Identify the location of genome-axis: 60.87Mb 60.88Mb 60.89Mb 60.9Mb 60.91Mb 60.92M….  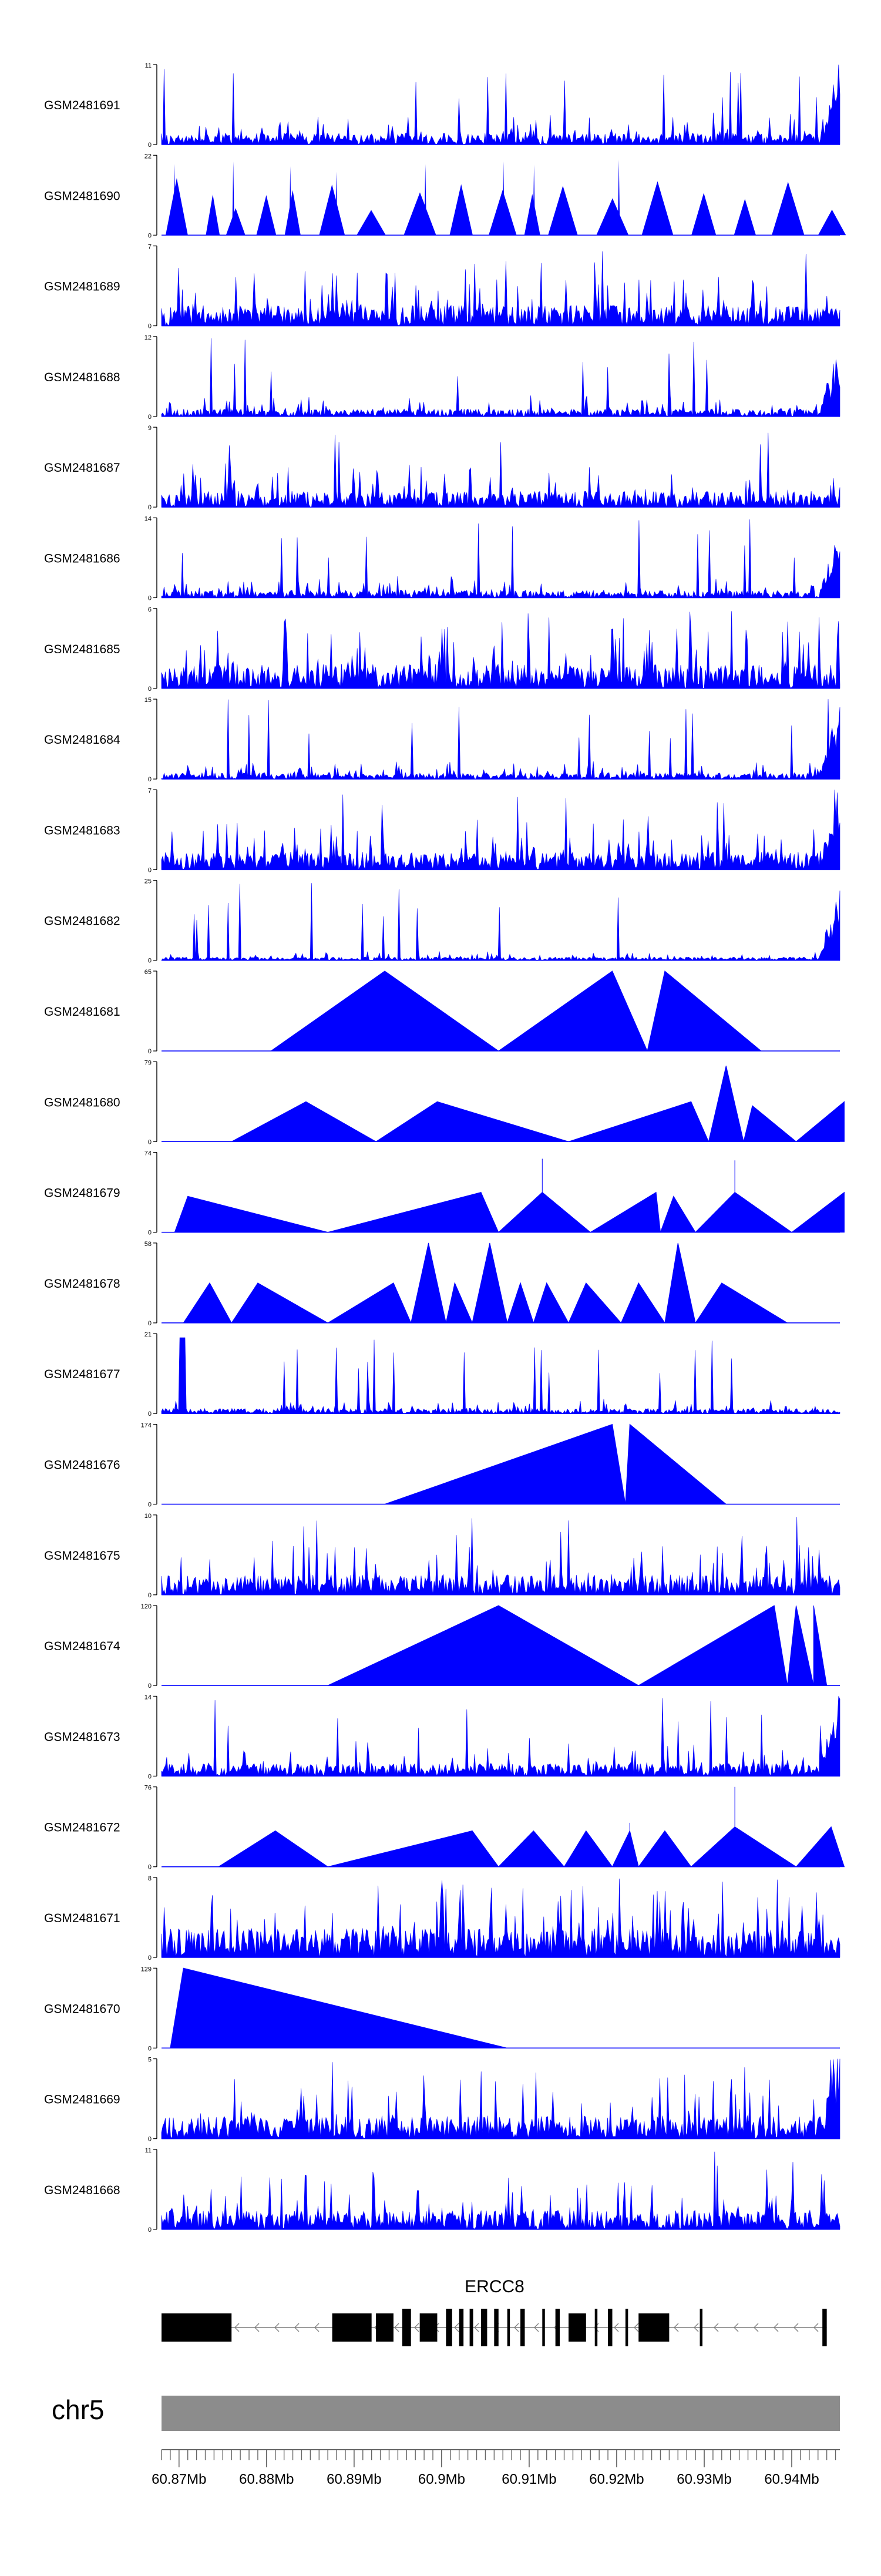
(496, 2468).